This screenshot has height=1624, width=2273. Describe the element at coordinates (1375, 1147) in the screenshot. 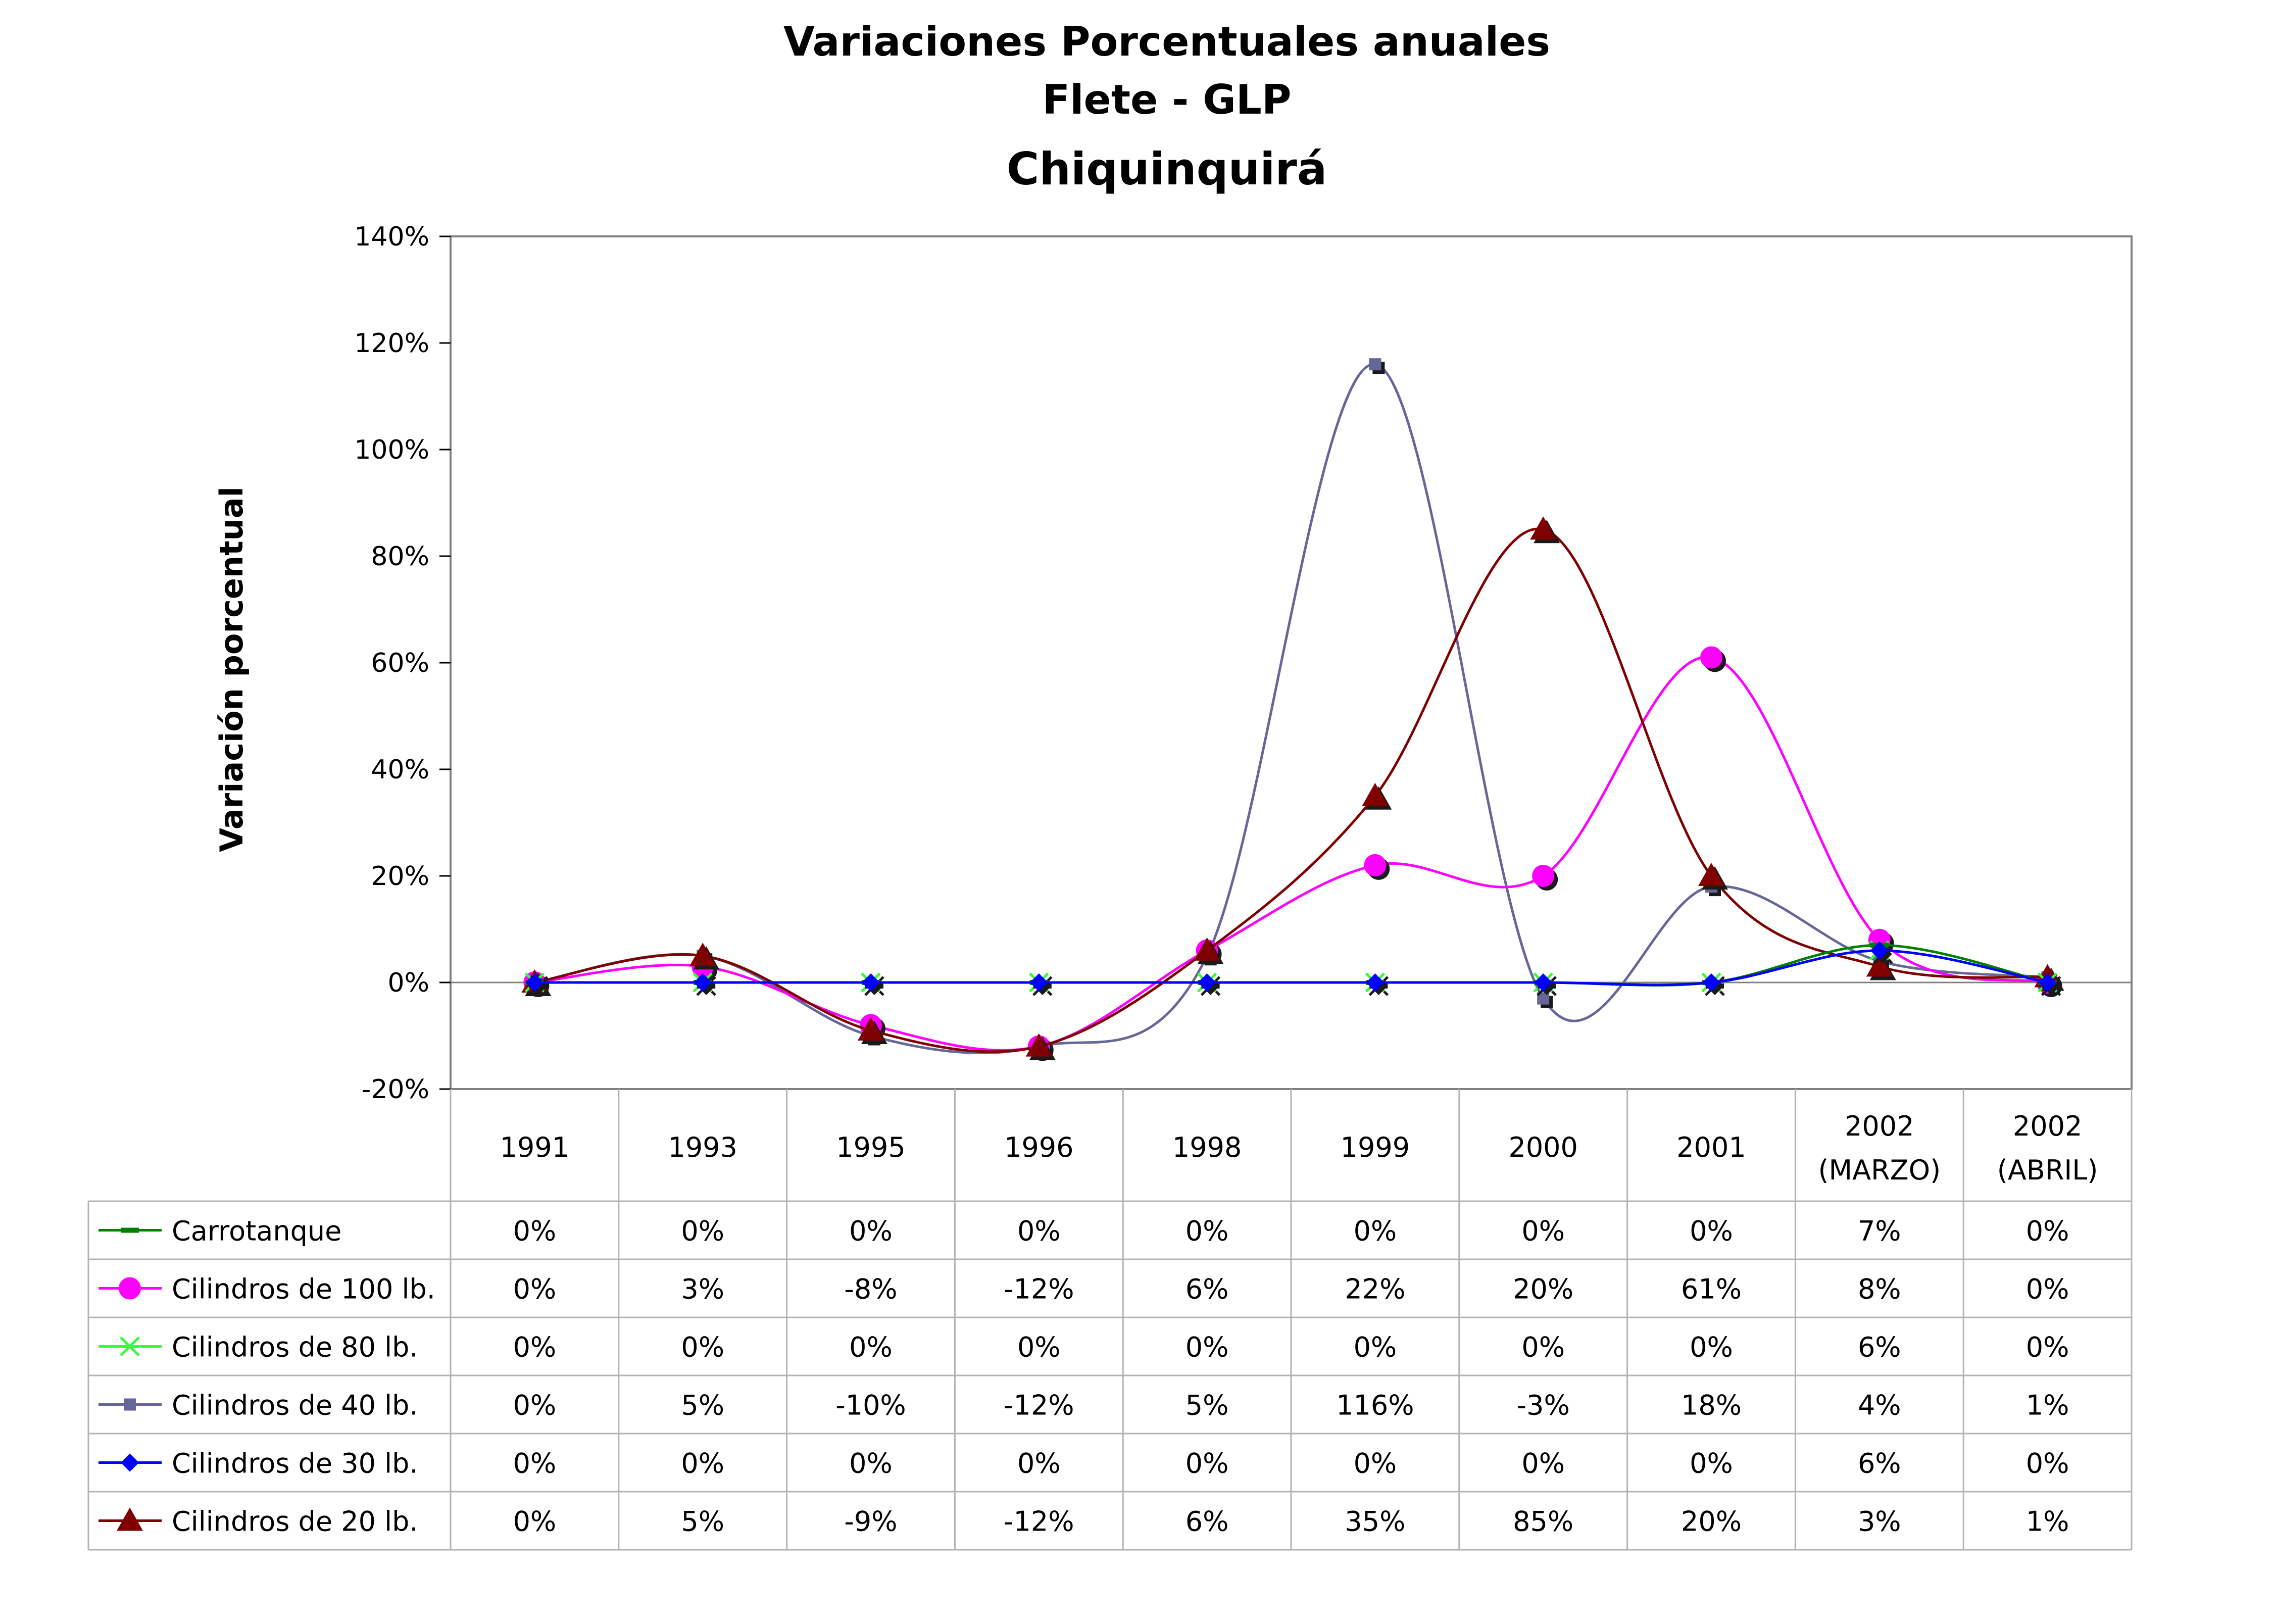

I see `x-category-label: 1999` at that location.